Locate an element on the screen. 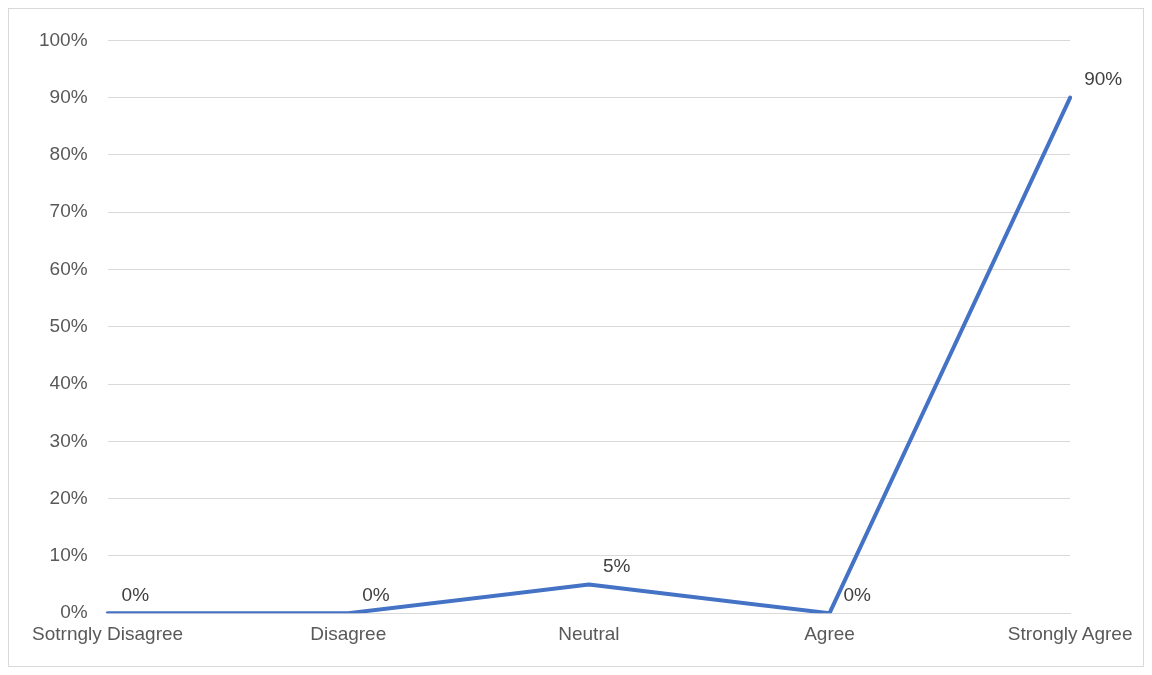 This screenshot has width=1152, height=675. x-tick-label: Sotrngly Disagree is located at coordinates (108, 633).